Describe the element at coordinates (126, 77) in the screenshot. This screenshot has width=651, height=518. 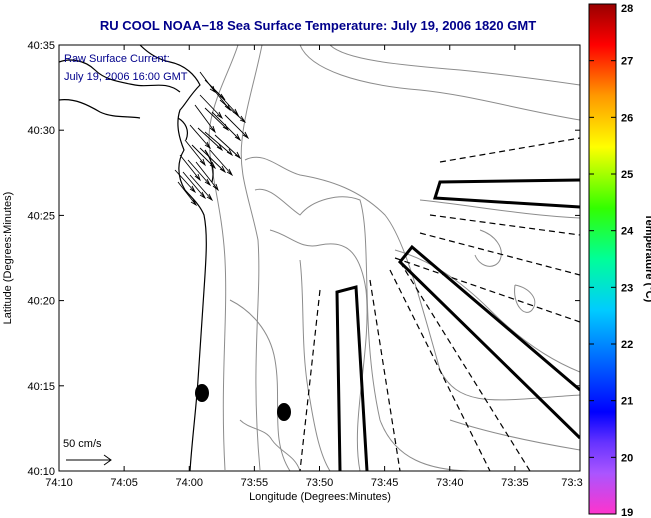
I see `inset-label-time: July 19, 2006 16:00 GMT` at that location.